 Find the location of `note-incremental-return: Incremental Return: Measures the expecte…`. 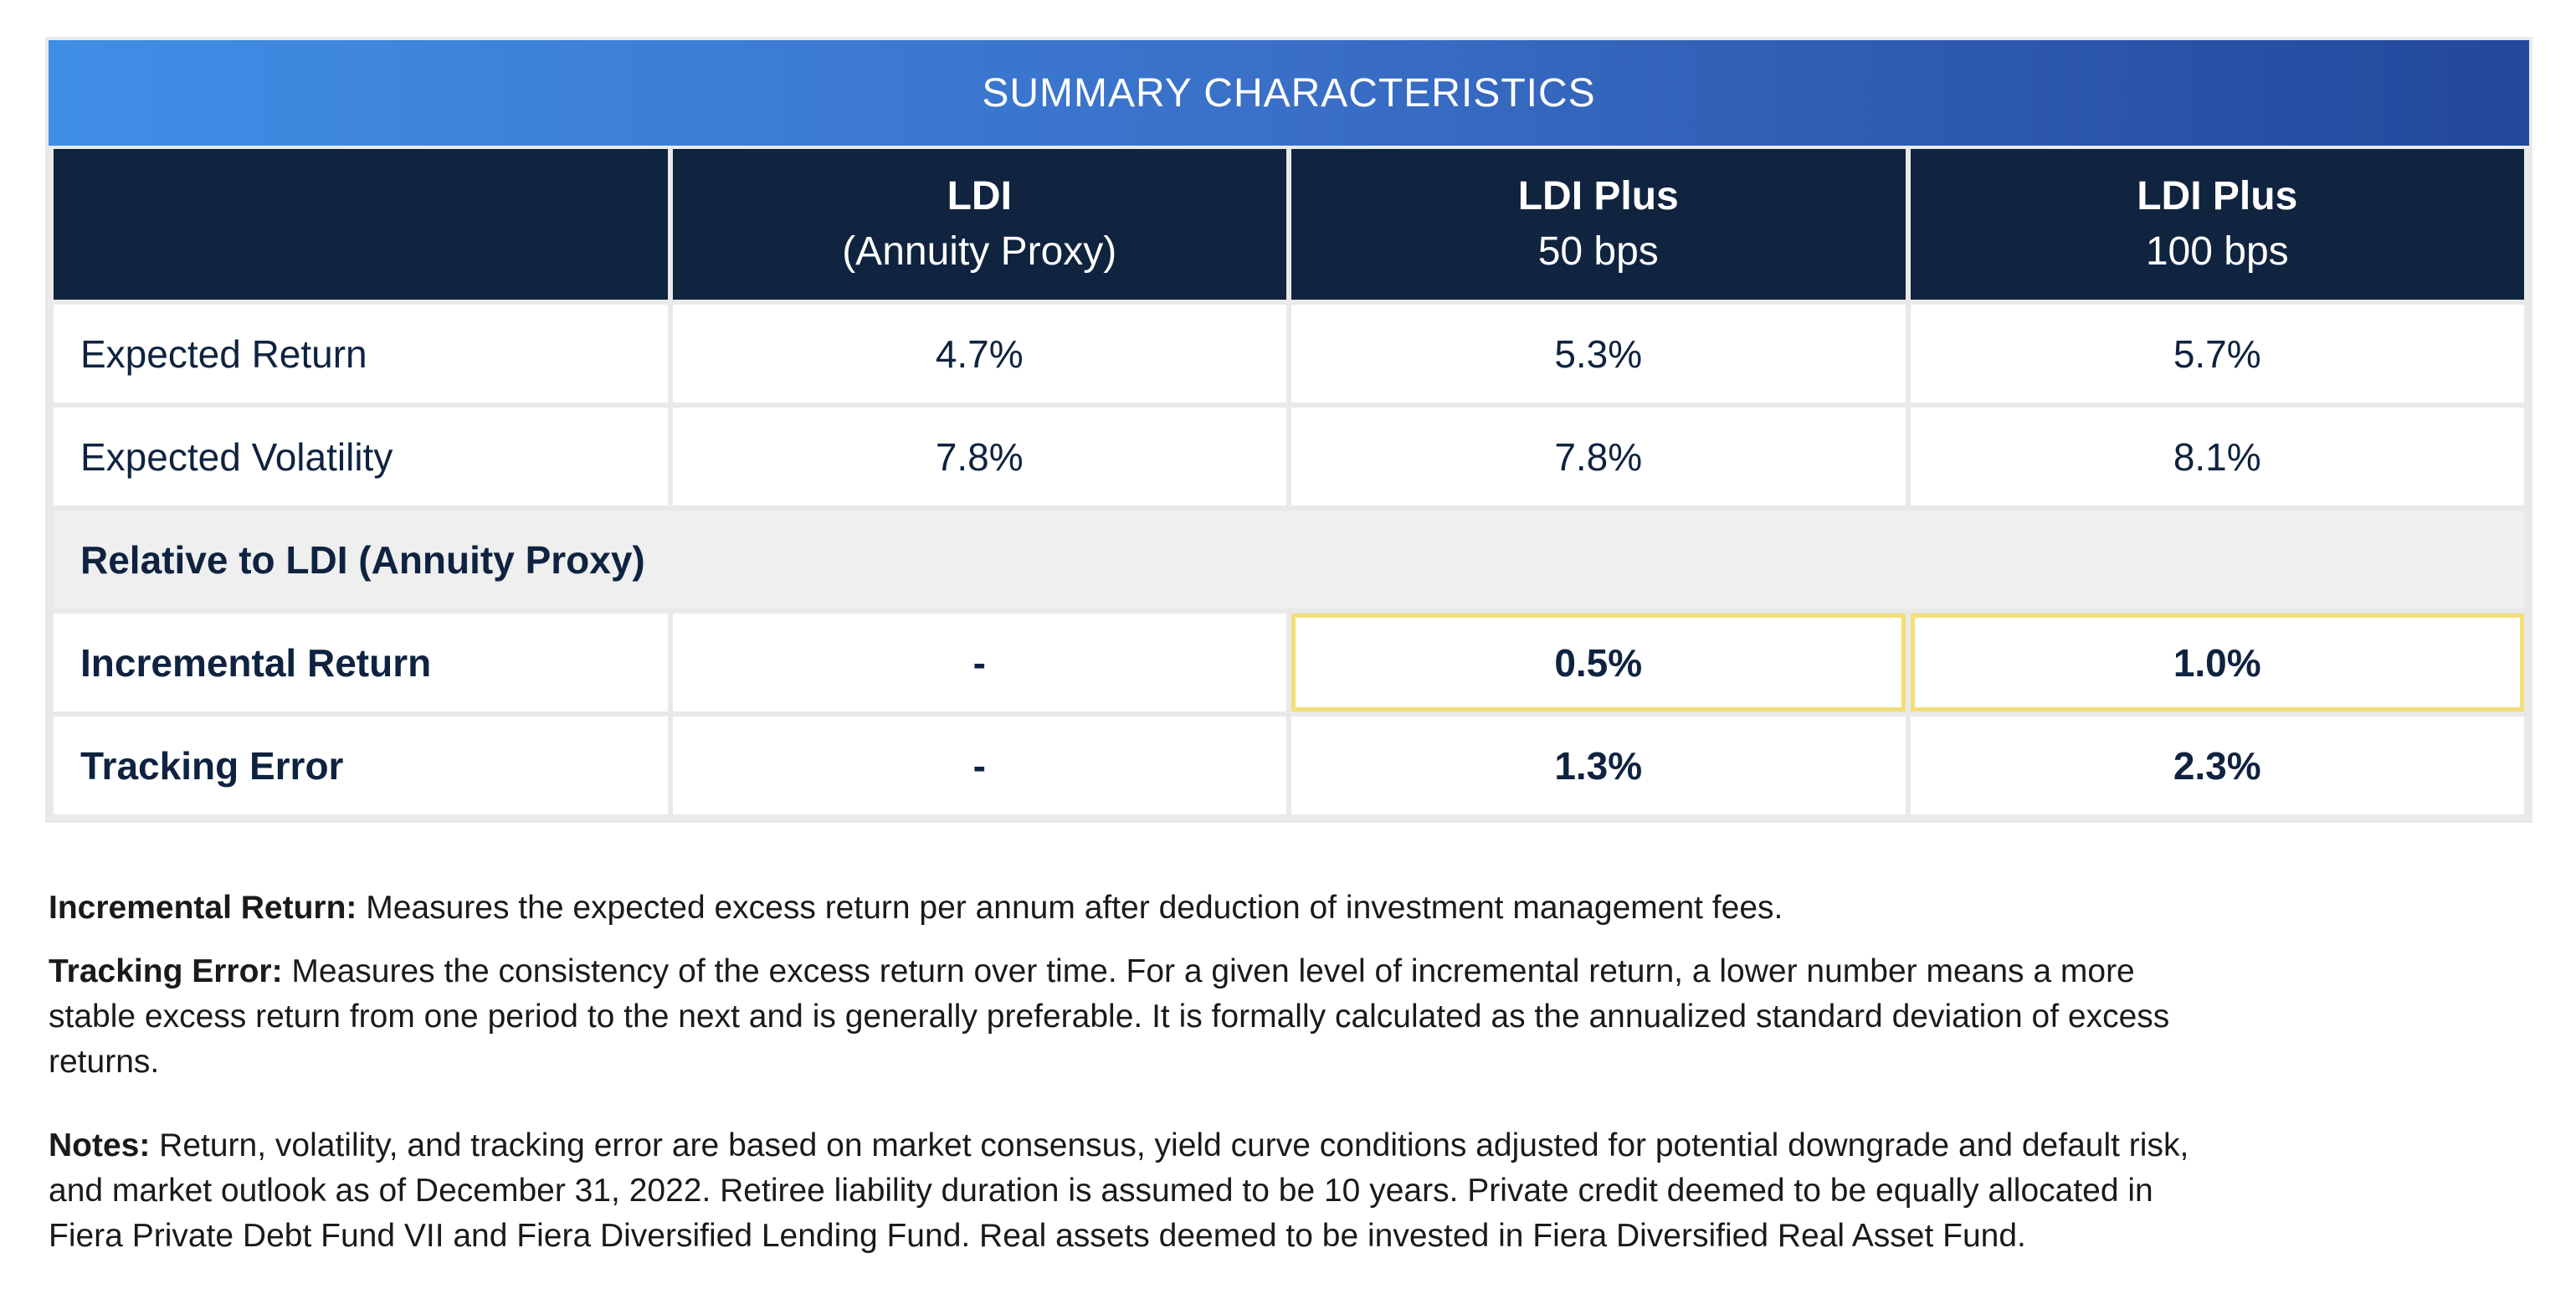

note-incremental-return: Incremental Return: Measures the expecte… is located at coordinates (1120, 908).